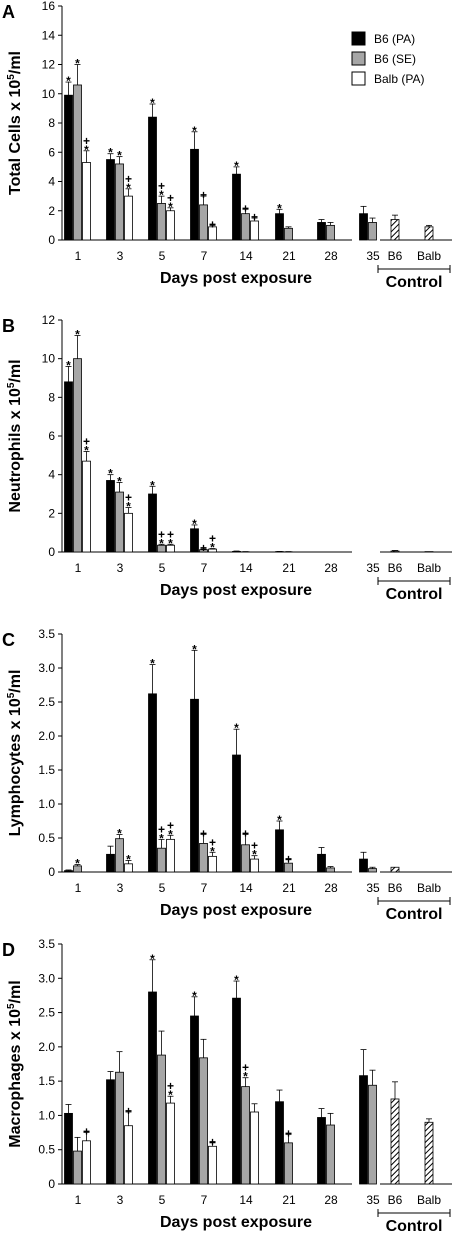  Describe the element at coordinates (162, 256) in the screenshot. I see `x-tick-label: 5` at that location.